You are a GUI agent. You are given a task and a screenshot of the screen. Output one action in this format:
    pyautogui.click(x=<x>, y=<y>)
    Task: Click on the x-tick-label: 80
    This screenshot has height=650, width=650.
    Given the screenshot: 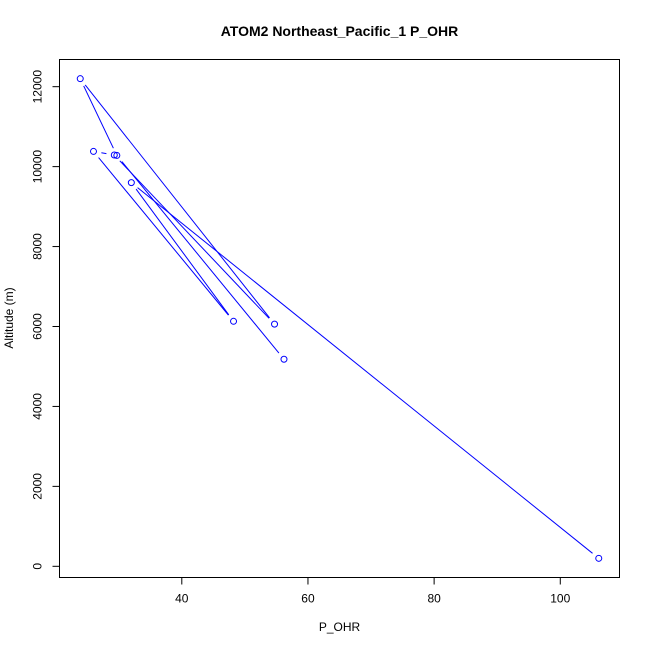 What is the action you would take?
    pyautogui.click(x=434, y=599)
    